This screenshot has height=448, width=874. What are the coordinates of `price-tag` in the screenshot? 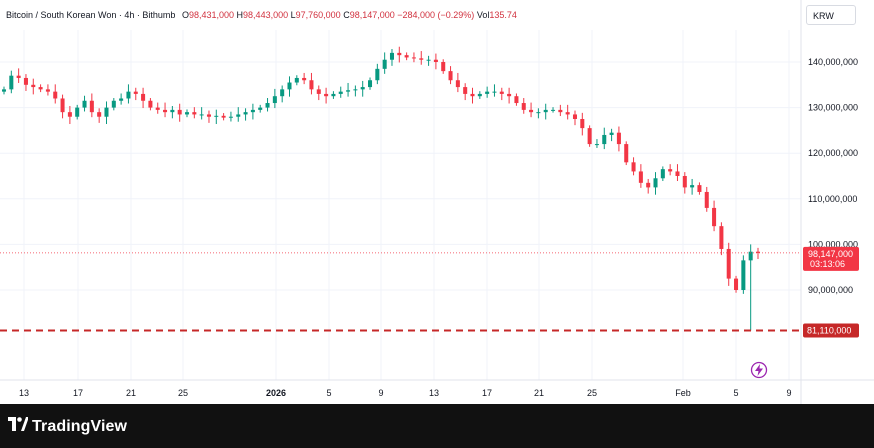 It's located at (831, 258).